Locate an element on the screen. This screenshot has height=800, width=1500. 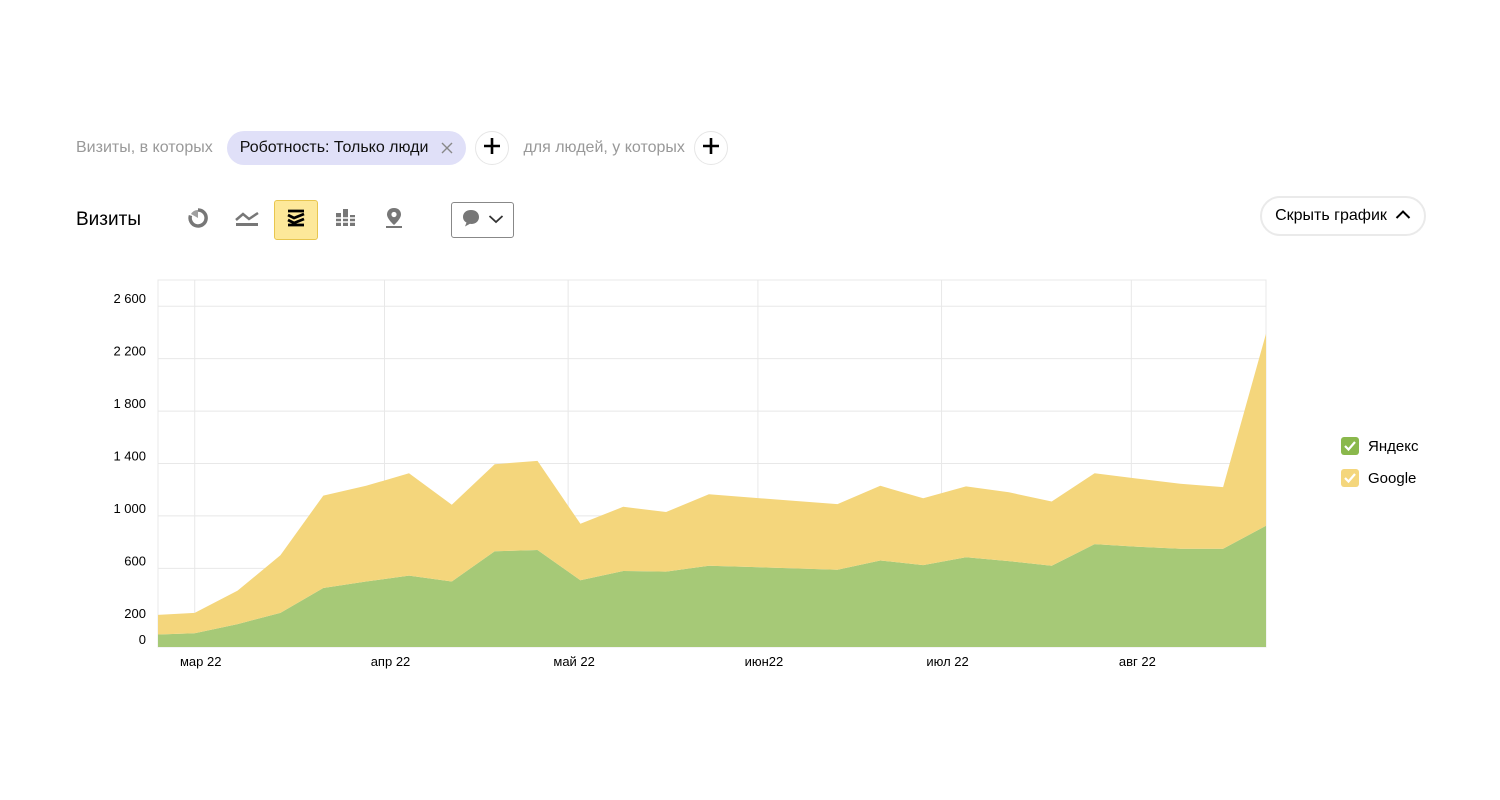
y-tick-label: 2 200 is located at coordinates (129, 351).